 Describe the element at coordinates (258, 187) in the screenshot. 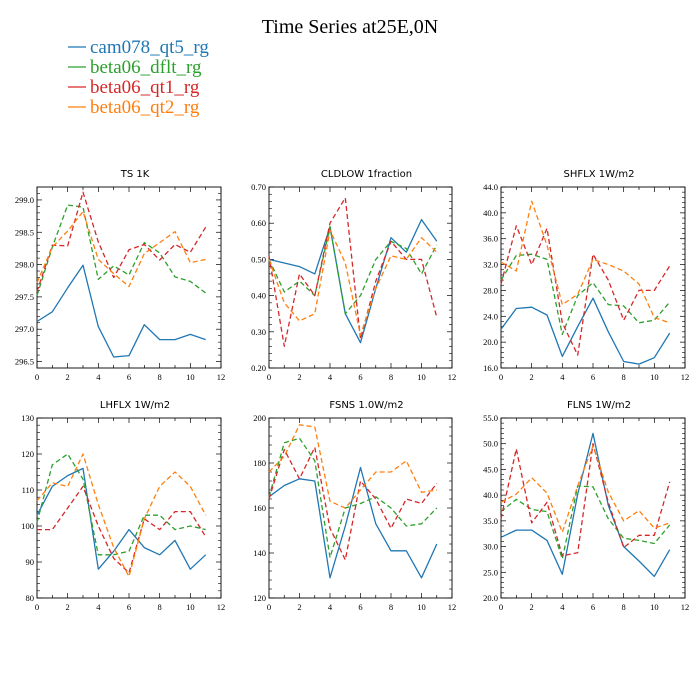

I see `y-tick-label: 0.70` at that location.